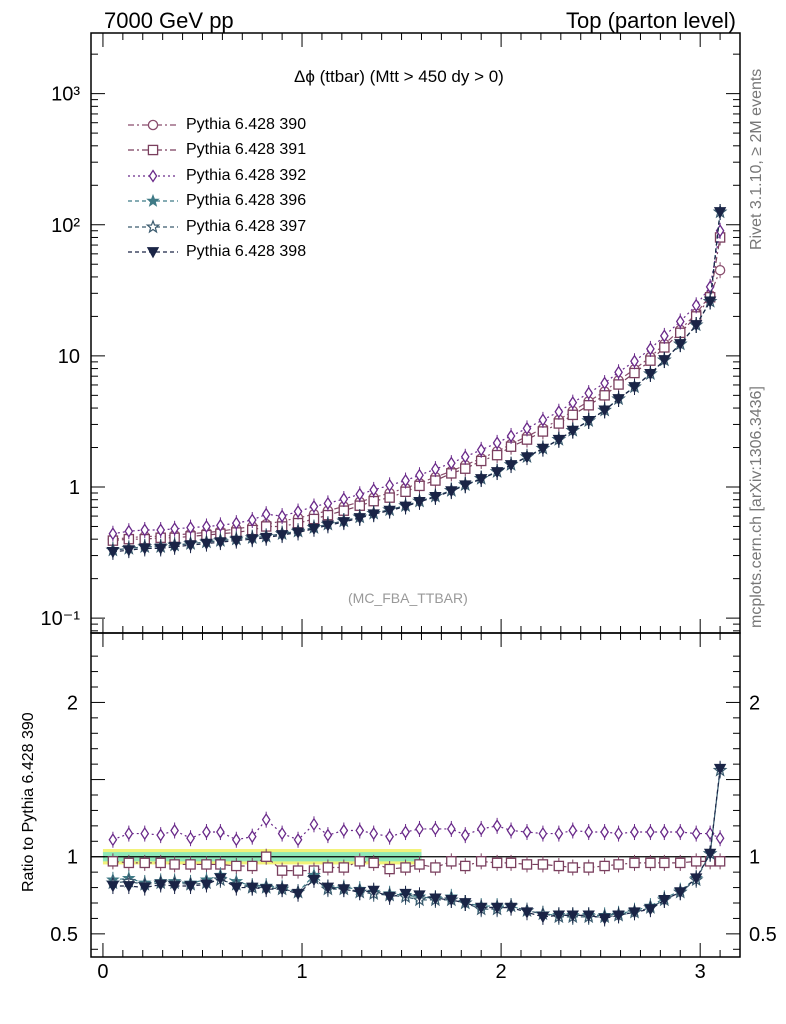  What do you see at coordinates (651, 20) in the screenshot?
I see `header-right: Top (parton level)` at bounding box center [651, 20].